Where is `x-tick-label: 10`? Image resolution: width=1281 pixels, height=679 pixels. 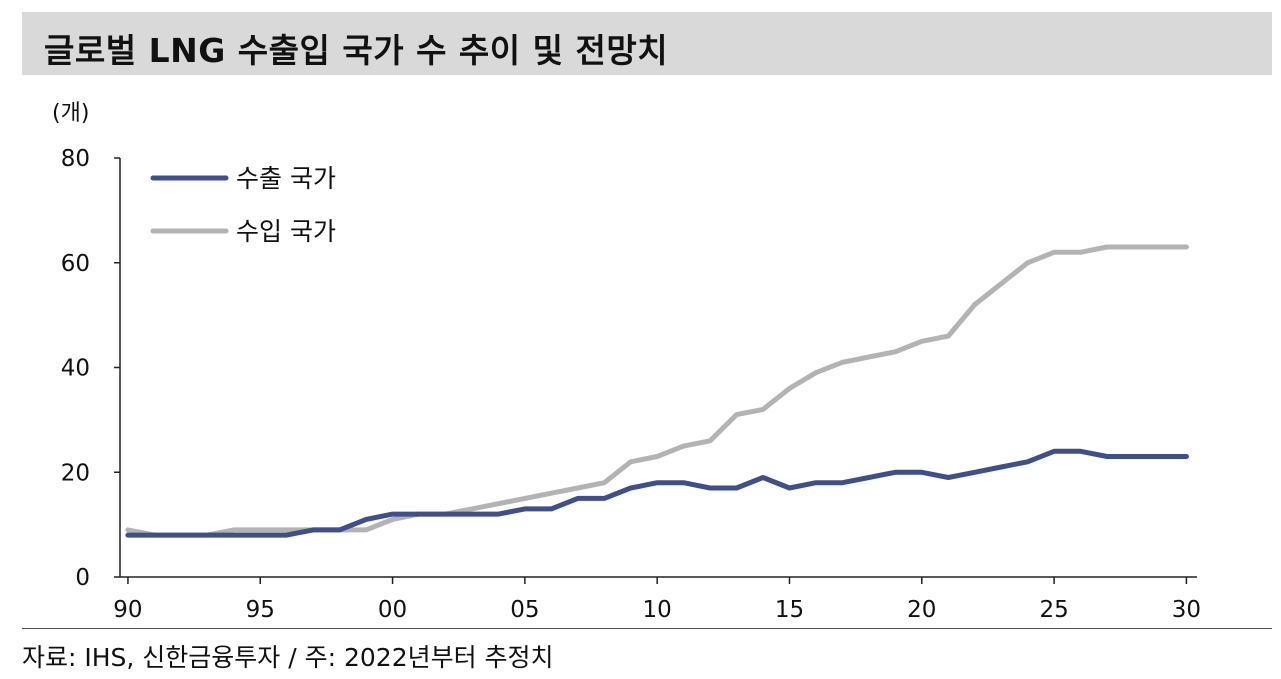
x-tick-label: 10 is located at coordinates (657, 610).